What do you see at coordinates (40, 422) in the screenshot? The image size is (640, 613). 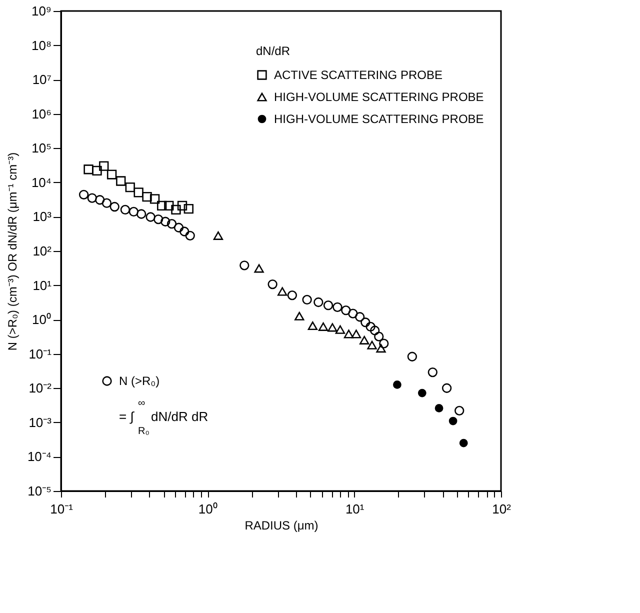 I see `y-tick-label: 10⁻³` at bounding box center [40, 422].